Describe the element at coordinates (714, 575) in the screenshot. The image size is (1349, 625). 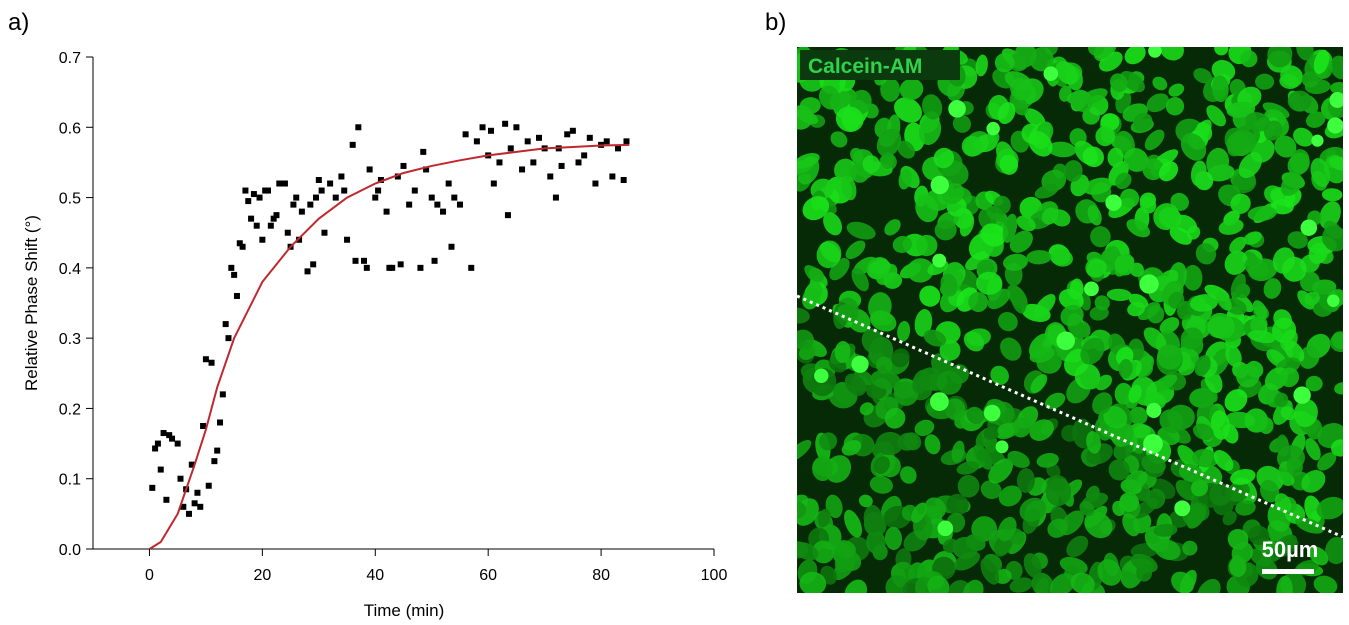
I see `x-tick-label: 100` at that location.